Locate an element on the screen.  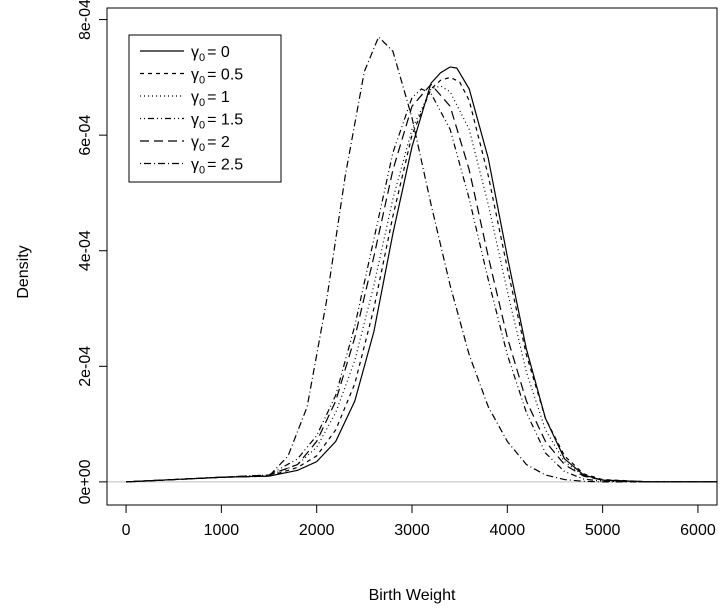
x-tick-label: 2000 is located at coordinates (317, 530).